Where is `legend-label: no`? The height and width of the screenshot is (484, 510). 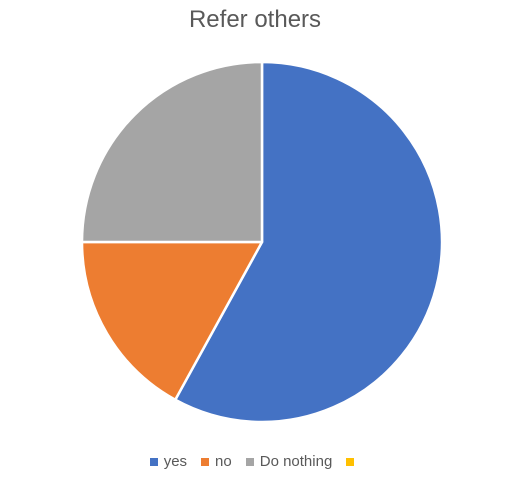 legend-label: no is located at coordinates (223, 461).